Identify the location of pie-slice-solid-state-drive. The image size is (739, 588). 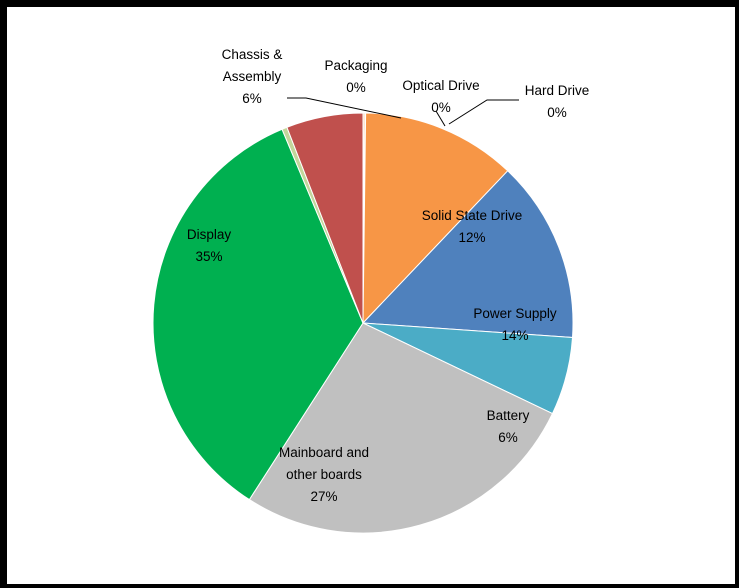
(435, 218).